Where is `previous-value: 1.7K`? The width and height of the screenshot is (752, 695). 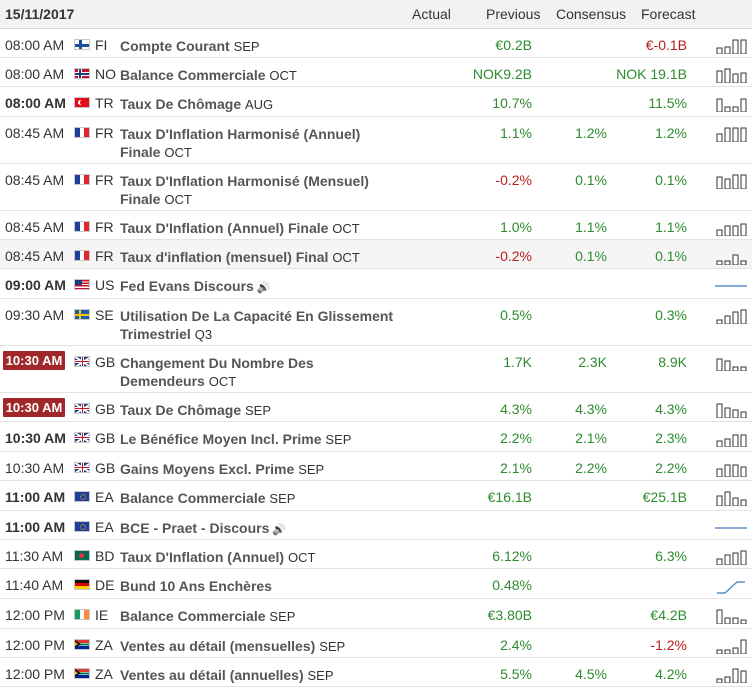 previous-value: 1.7K is located at coordinates (517, 362).